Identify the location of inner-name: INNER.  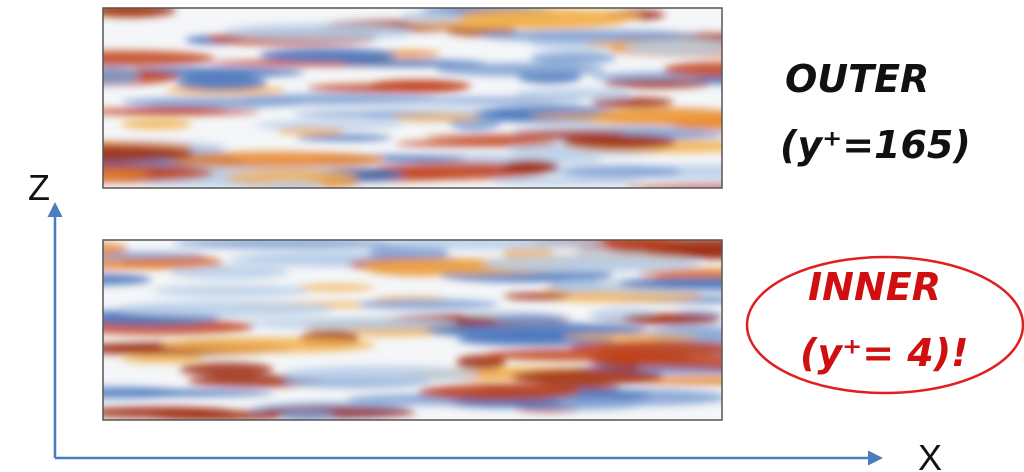
(874, 287).